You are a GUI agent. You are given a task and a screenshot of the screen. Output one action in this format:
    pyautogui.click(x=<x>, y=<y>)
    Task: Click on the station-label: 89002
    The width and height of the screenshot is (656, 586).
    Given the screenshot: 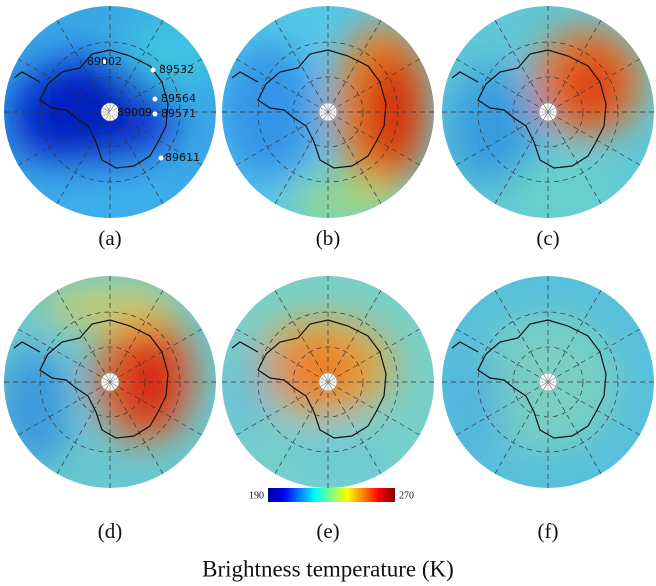 What is the action you would take?
    pyautogui.click(x=104, y=61)
    